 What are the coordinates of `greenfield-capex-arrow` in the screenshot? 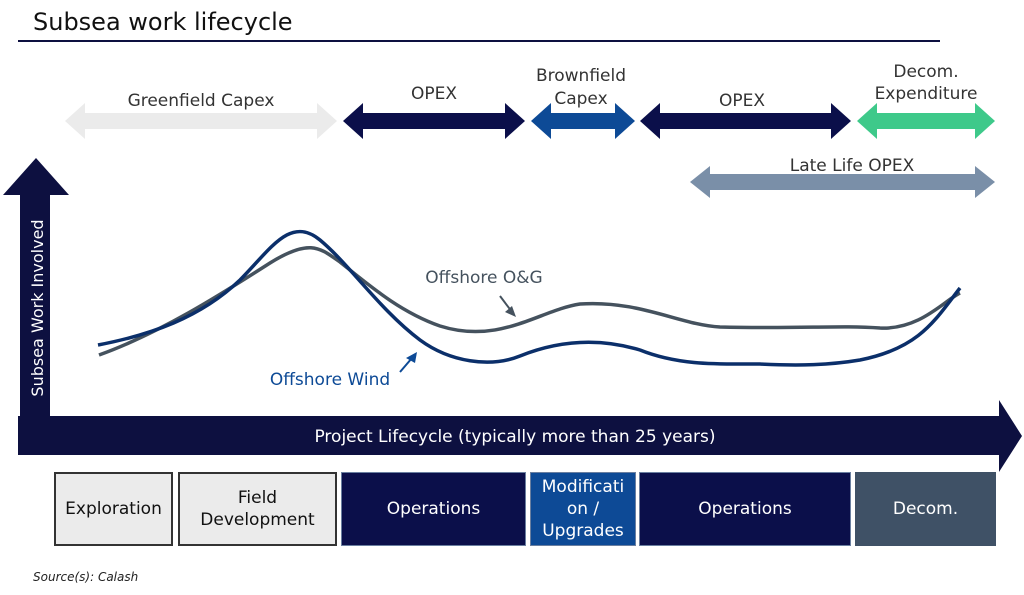 It's located at (201, 121).